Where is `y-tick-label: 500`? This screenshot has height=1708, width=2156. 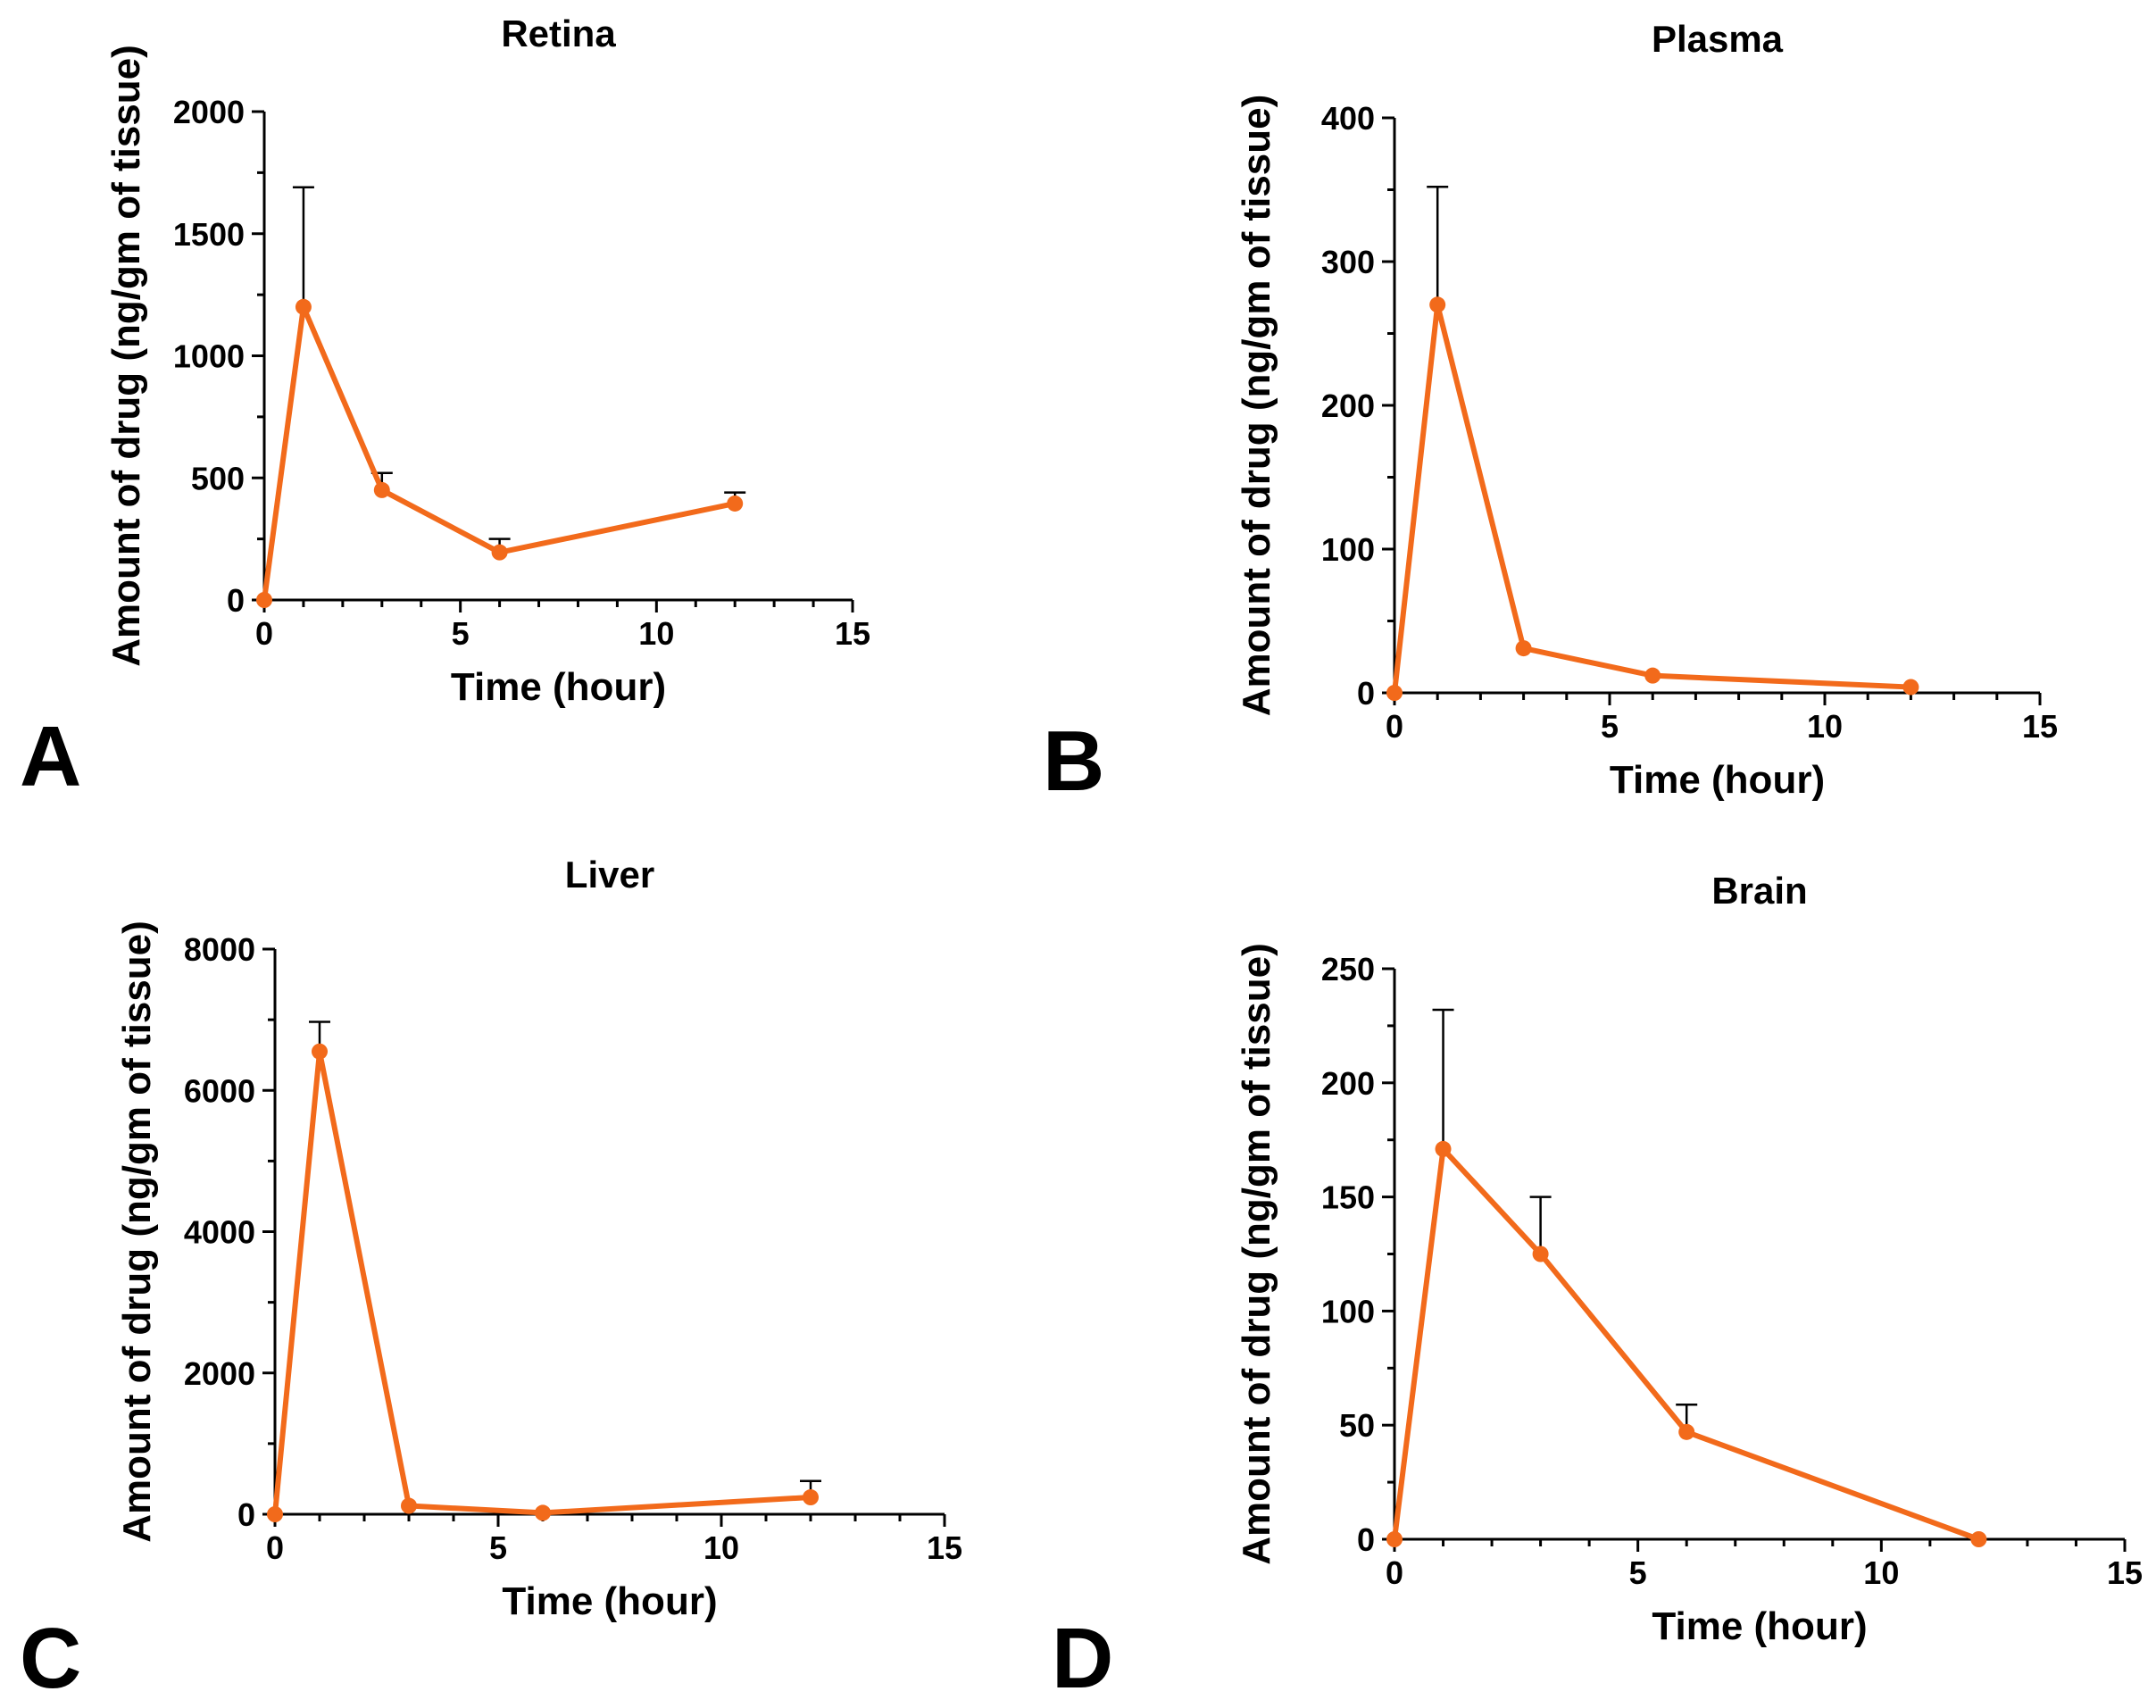
y-tick-label: 500 is located at coordinates (218, 478).